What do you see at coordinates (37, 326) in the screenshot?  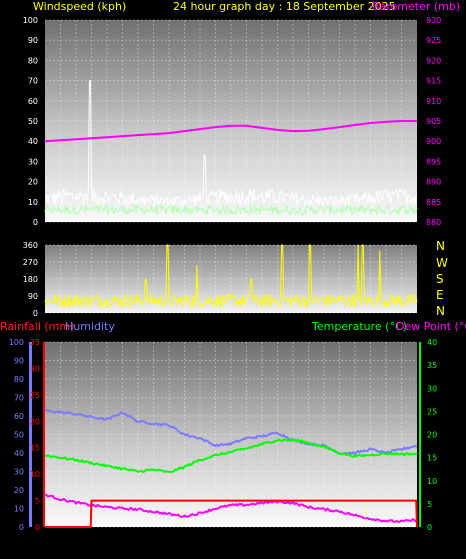 I see `rainfall-title: Rainfall (mm)` at bounding box center [37, 326].